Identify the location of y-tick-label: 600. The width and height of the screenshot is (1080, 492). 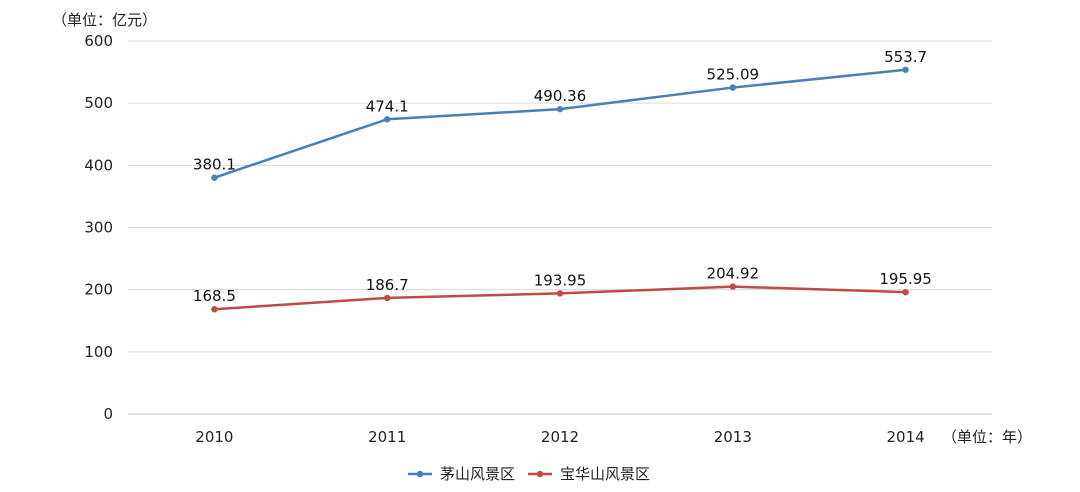
(98, 41).